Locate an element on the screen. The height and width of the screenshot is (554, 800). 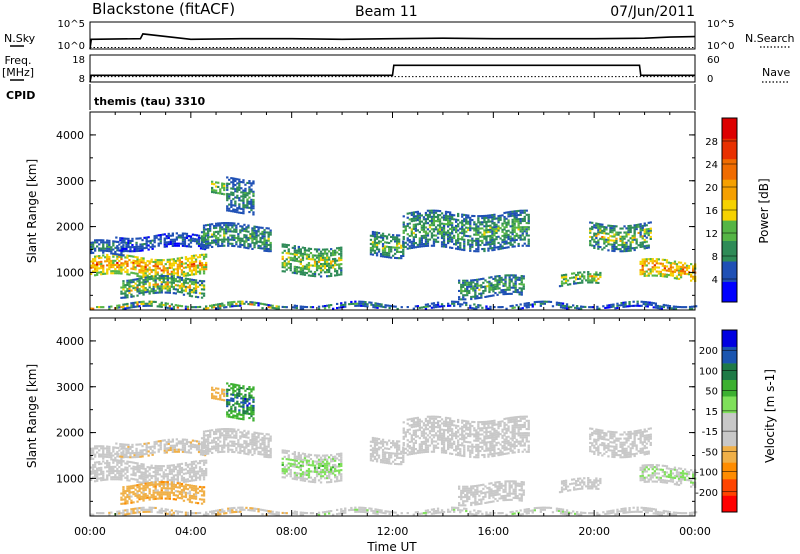
power-ytick-label: 4000 is located at coordinates (70, 135).